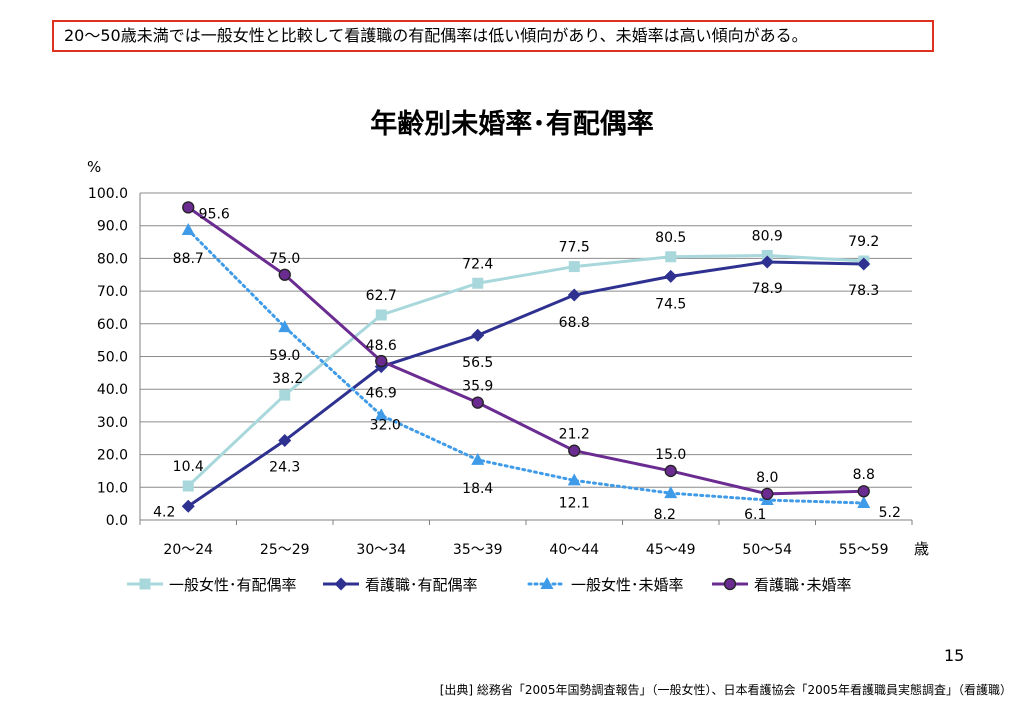  I want to click on data-label: 8.8, so click(864, 475).